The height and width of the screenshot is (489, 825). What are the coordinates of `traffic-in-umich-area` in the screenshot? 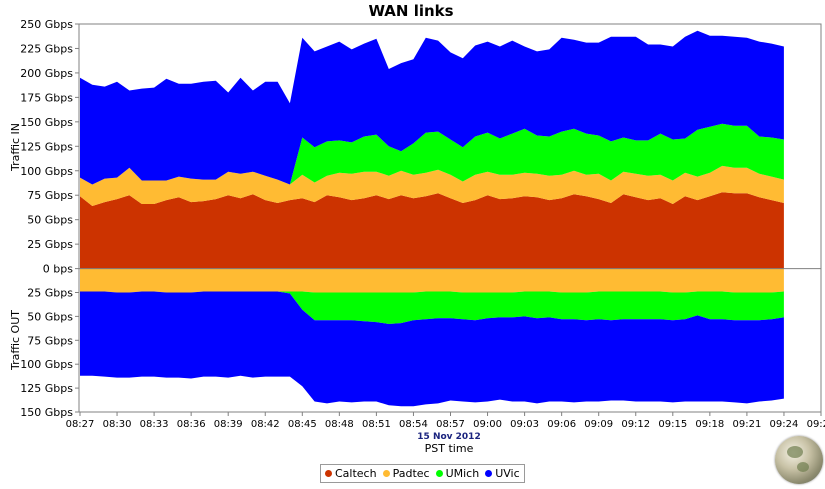 It's located at (432, 154).